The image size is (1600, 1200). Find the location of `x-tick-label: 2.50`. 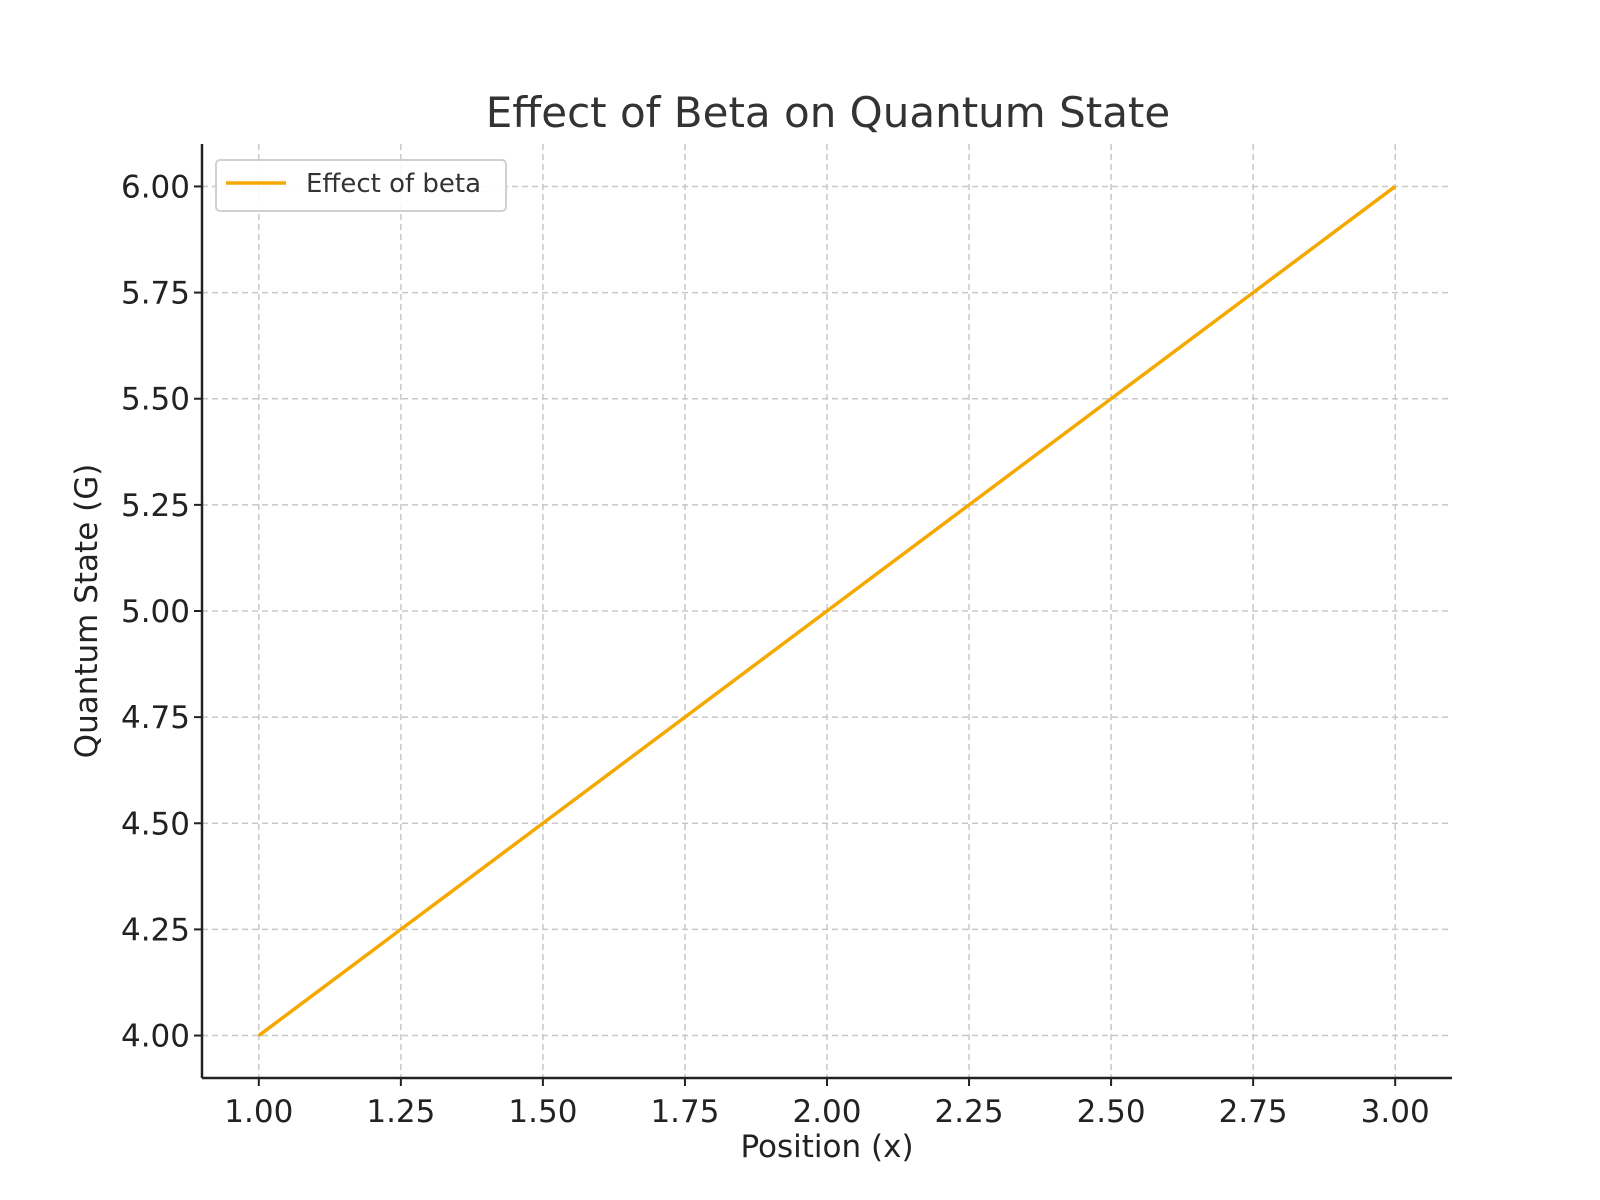

x-tick-label: 2.50 is located at coordinates (1111, 1112).